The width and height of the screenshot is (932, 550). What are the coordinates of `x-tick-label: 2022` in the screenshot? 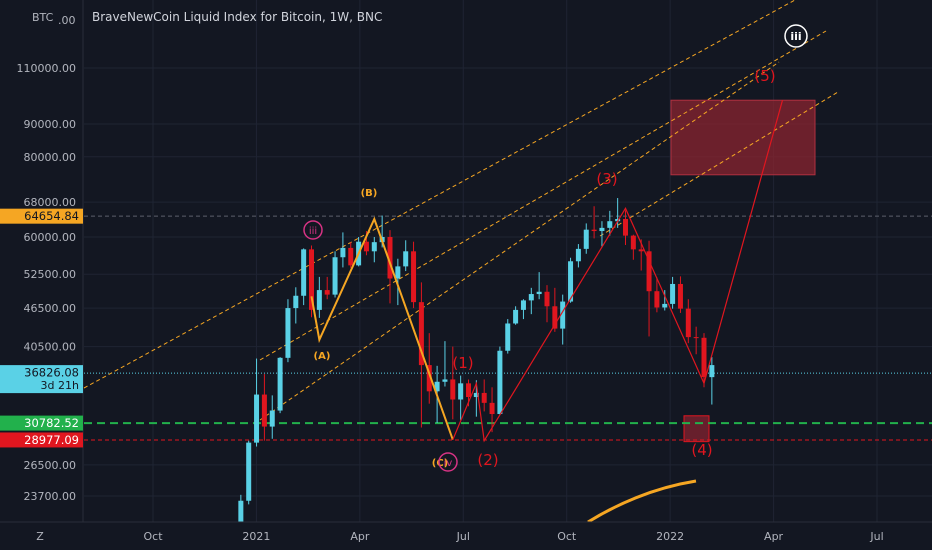 It's located at (670, 536).